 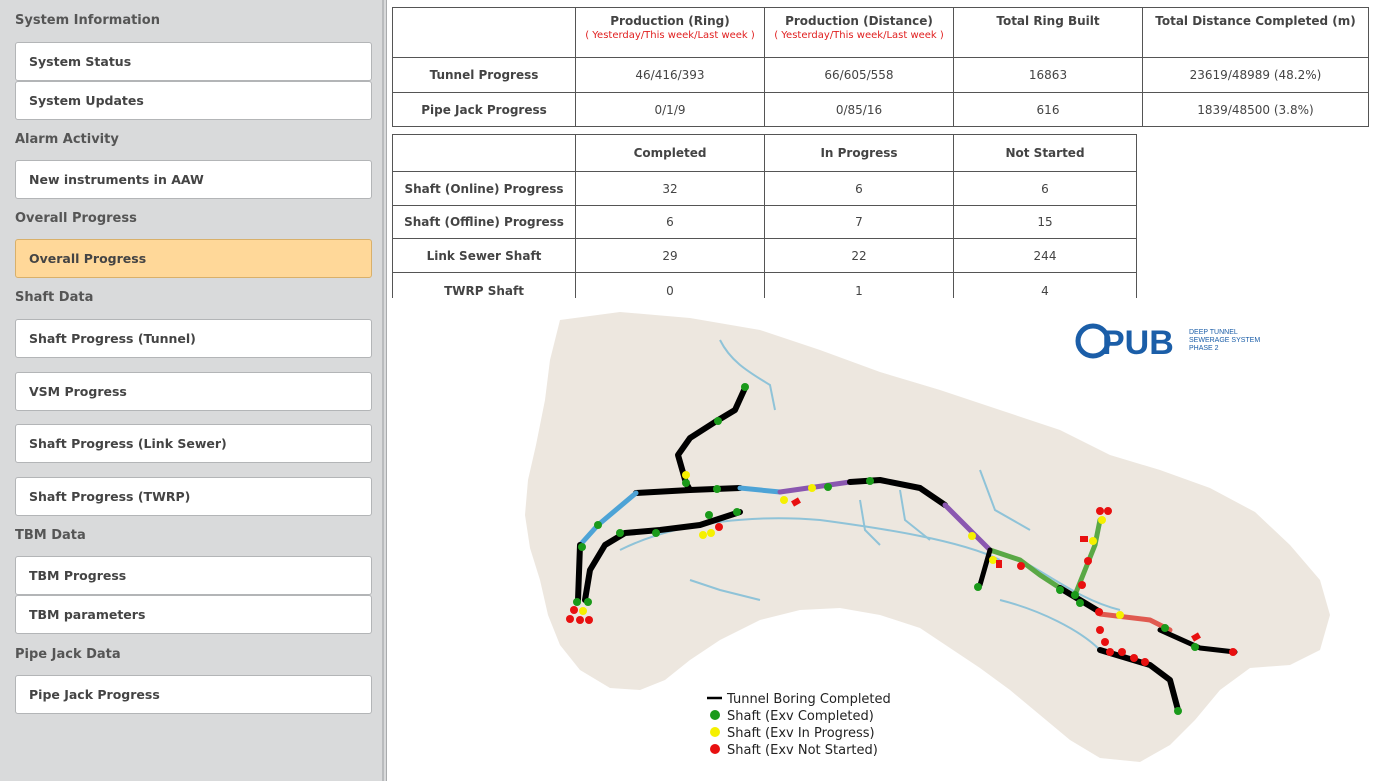 I want to click on cell-total-ring: 616, so click(x=1048, y=109).